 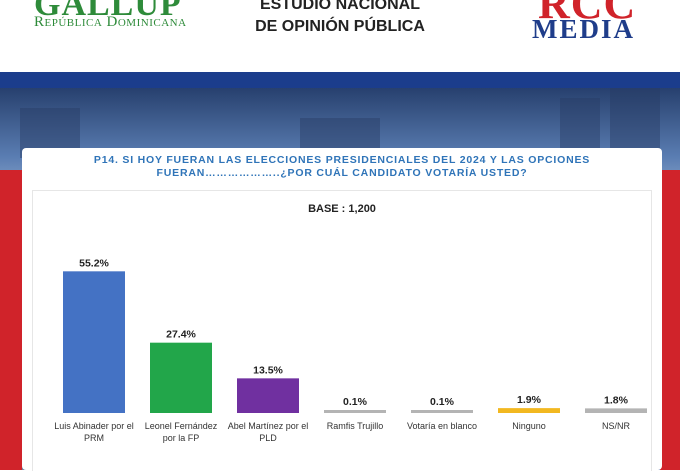 I want to click on study-title-line-1: ESTUDIO NACIONAL, so click(x=340, y=6).